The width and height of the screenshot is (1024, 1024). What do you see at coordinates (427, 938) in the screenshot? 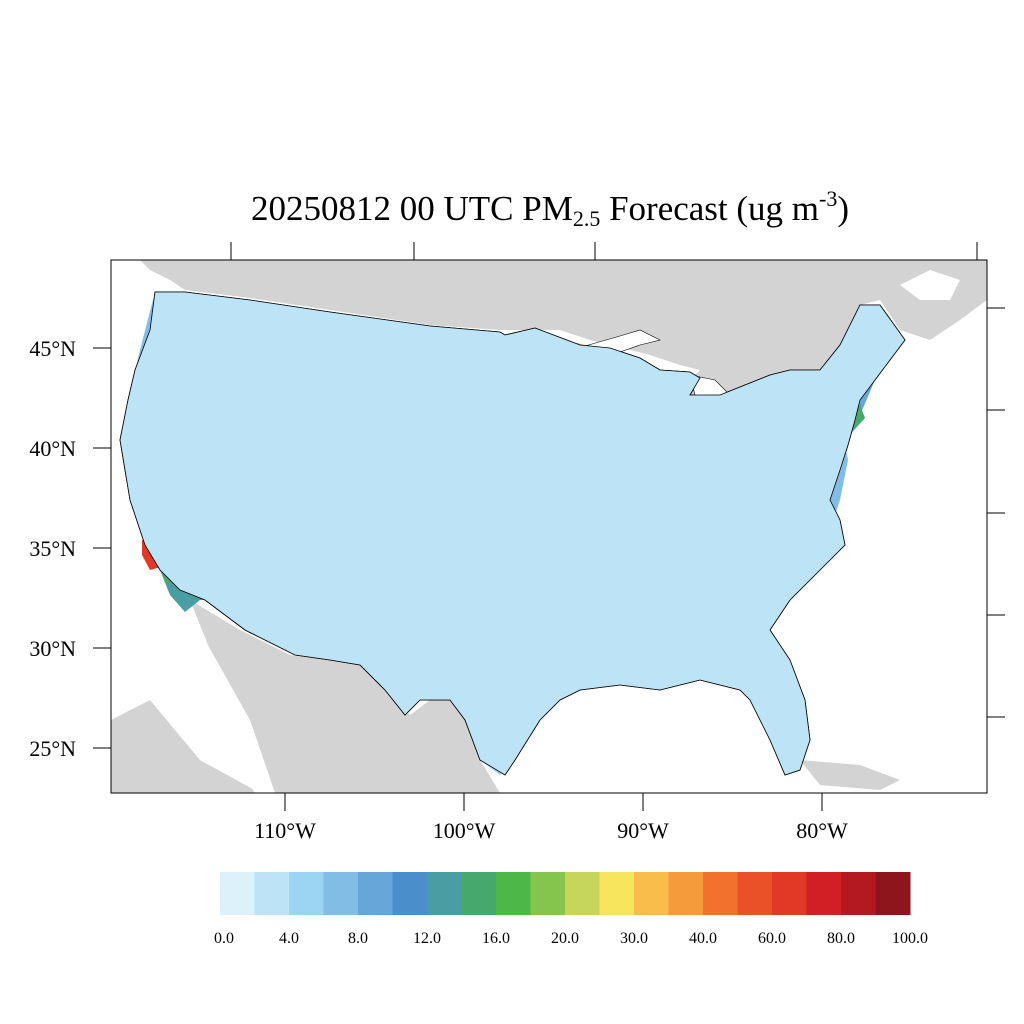
I see `colorbar-label: 12.0` at bounding box center [427, 938].